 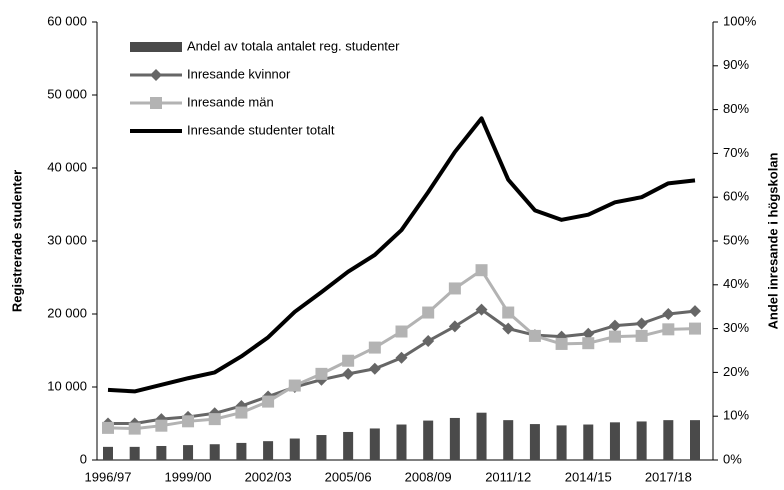 What do you see at coordinates (188, 476) in the screenshot?
I see `x-tick-label: 1999/00` at bounding box center [188, 476].